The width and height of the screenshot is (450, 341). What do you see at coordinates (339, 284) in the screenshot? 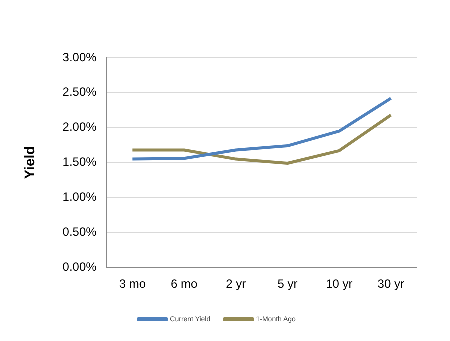
I see `x-tick-label: 10 yr` at bounding box center [339, 284].